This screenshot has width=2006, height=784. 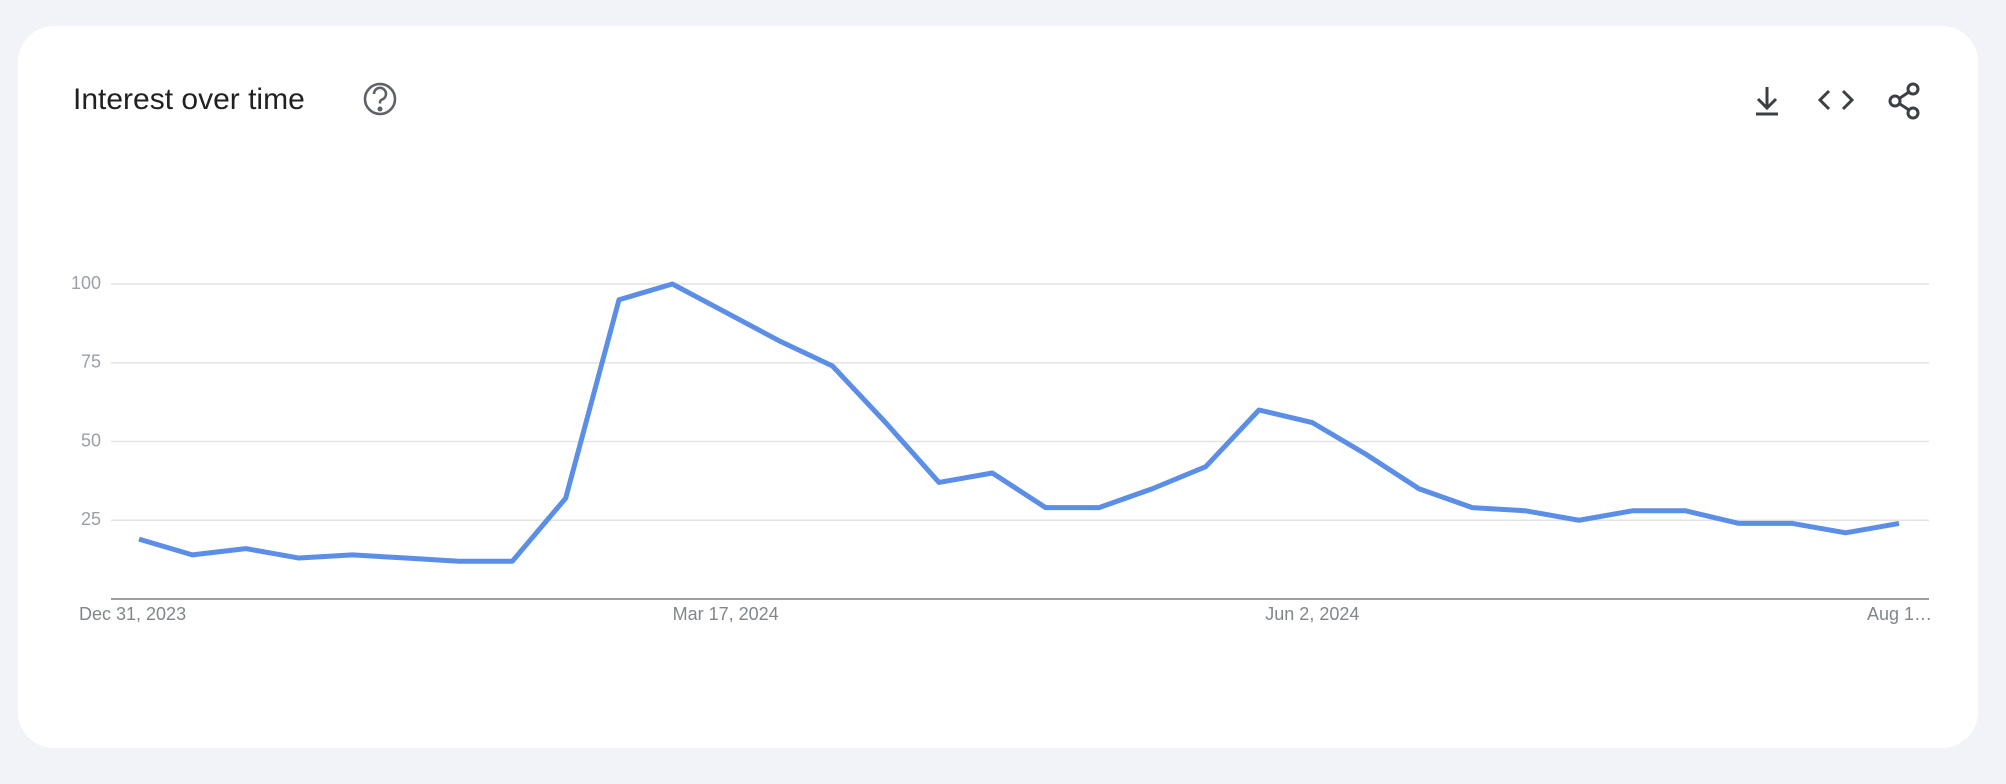 What do you see at coordinates (1767, 101) in the screenshot?
I see `download-icon` at bounding box center [1767, 101].